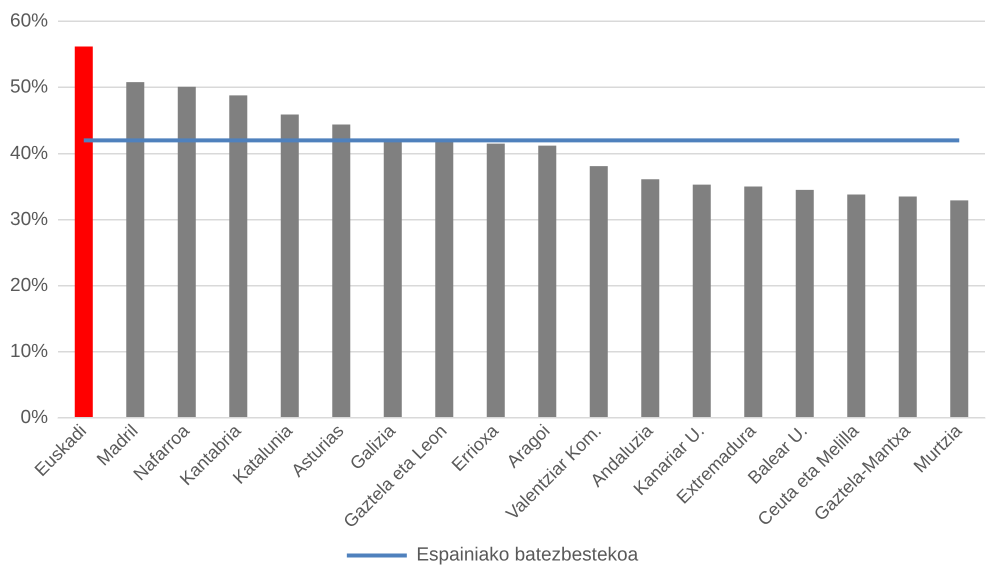 Image resolution: width=993 pixels, height=575 pixels. I want to click on y-tick-label: 10%, so click(29, 351).